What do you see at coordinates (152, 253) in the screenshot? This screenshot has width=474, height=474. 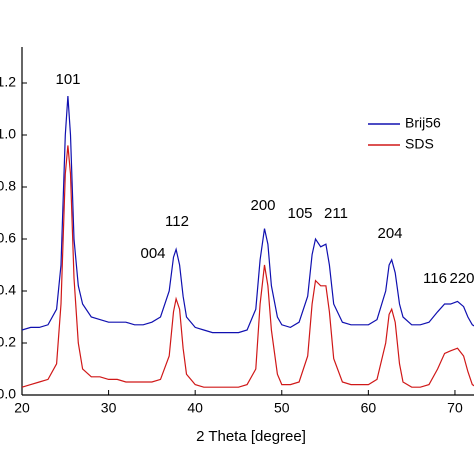 I see `peak-label: 004` at bounding box center [152, 253].